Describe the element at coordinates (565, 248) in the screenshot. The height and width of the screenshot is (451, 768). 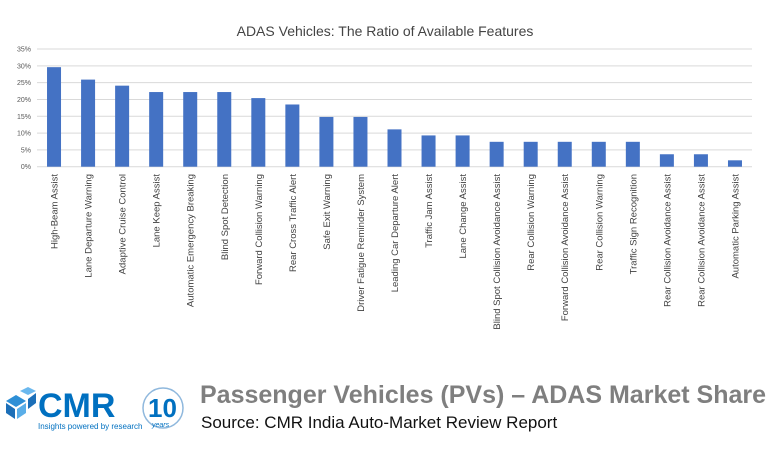
I see `x-tick-label: Forward Collision Avoidance Assist` at that location.